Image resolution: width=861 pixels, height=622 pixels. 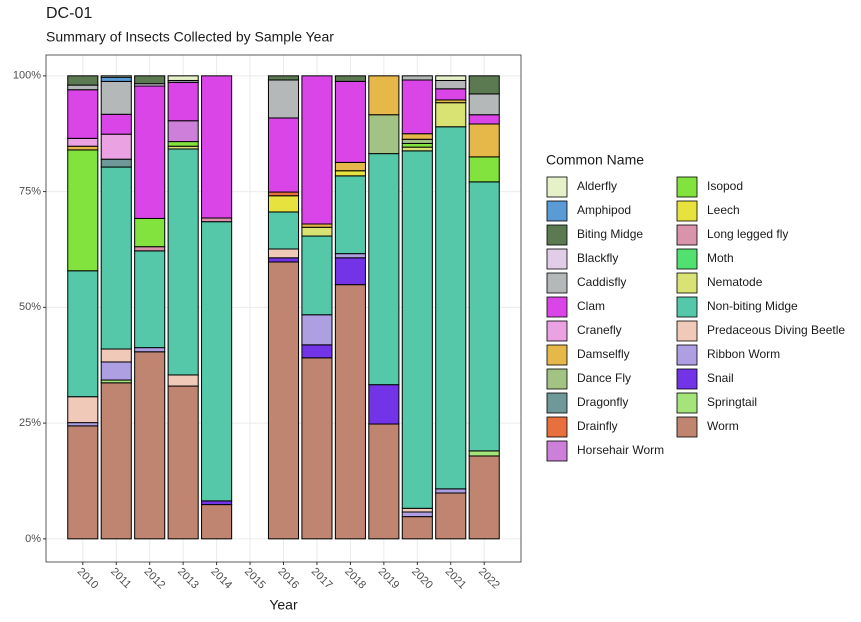 I want to click on legend-label: Amphipod, so click(x=604, y=210).